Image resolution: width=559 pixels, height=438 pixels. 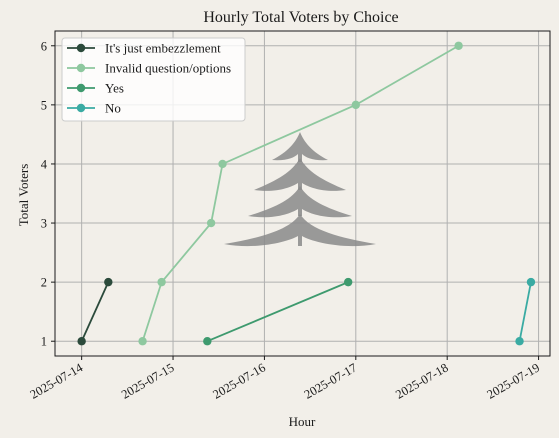 I want to click on legend-label: Yes, so click(x=114, y=88).